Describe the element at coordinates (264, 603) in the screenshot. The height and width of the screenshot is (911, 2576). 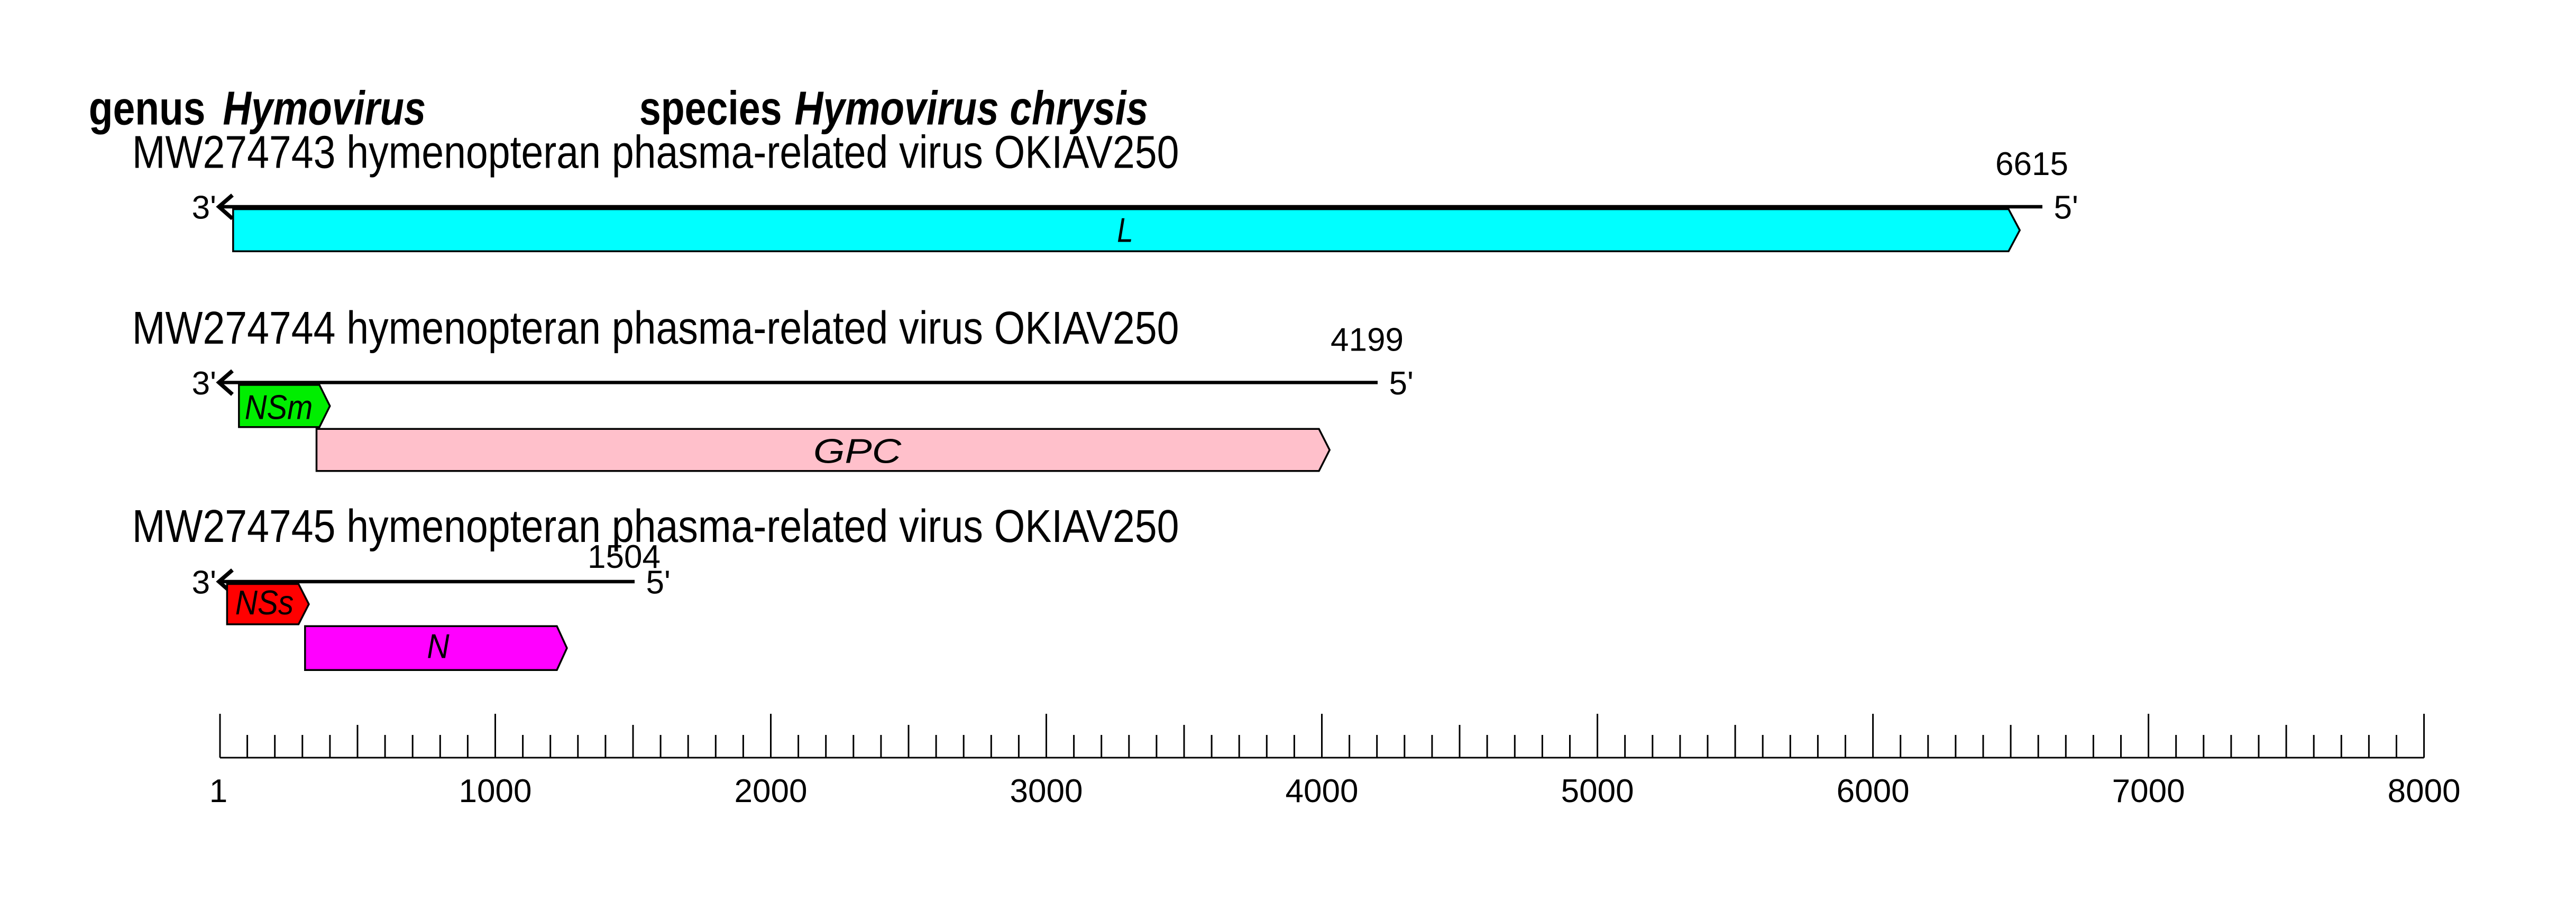
I see `svg-text: NSs` at that location.